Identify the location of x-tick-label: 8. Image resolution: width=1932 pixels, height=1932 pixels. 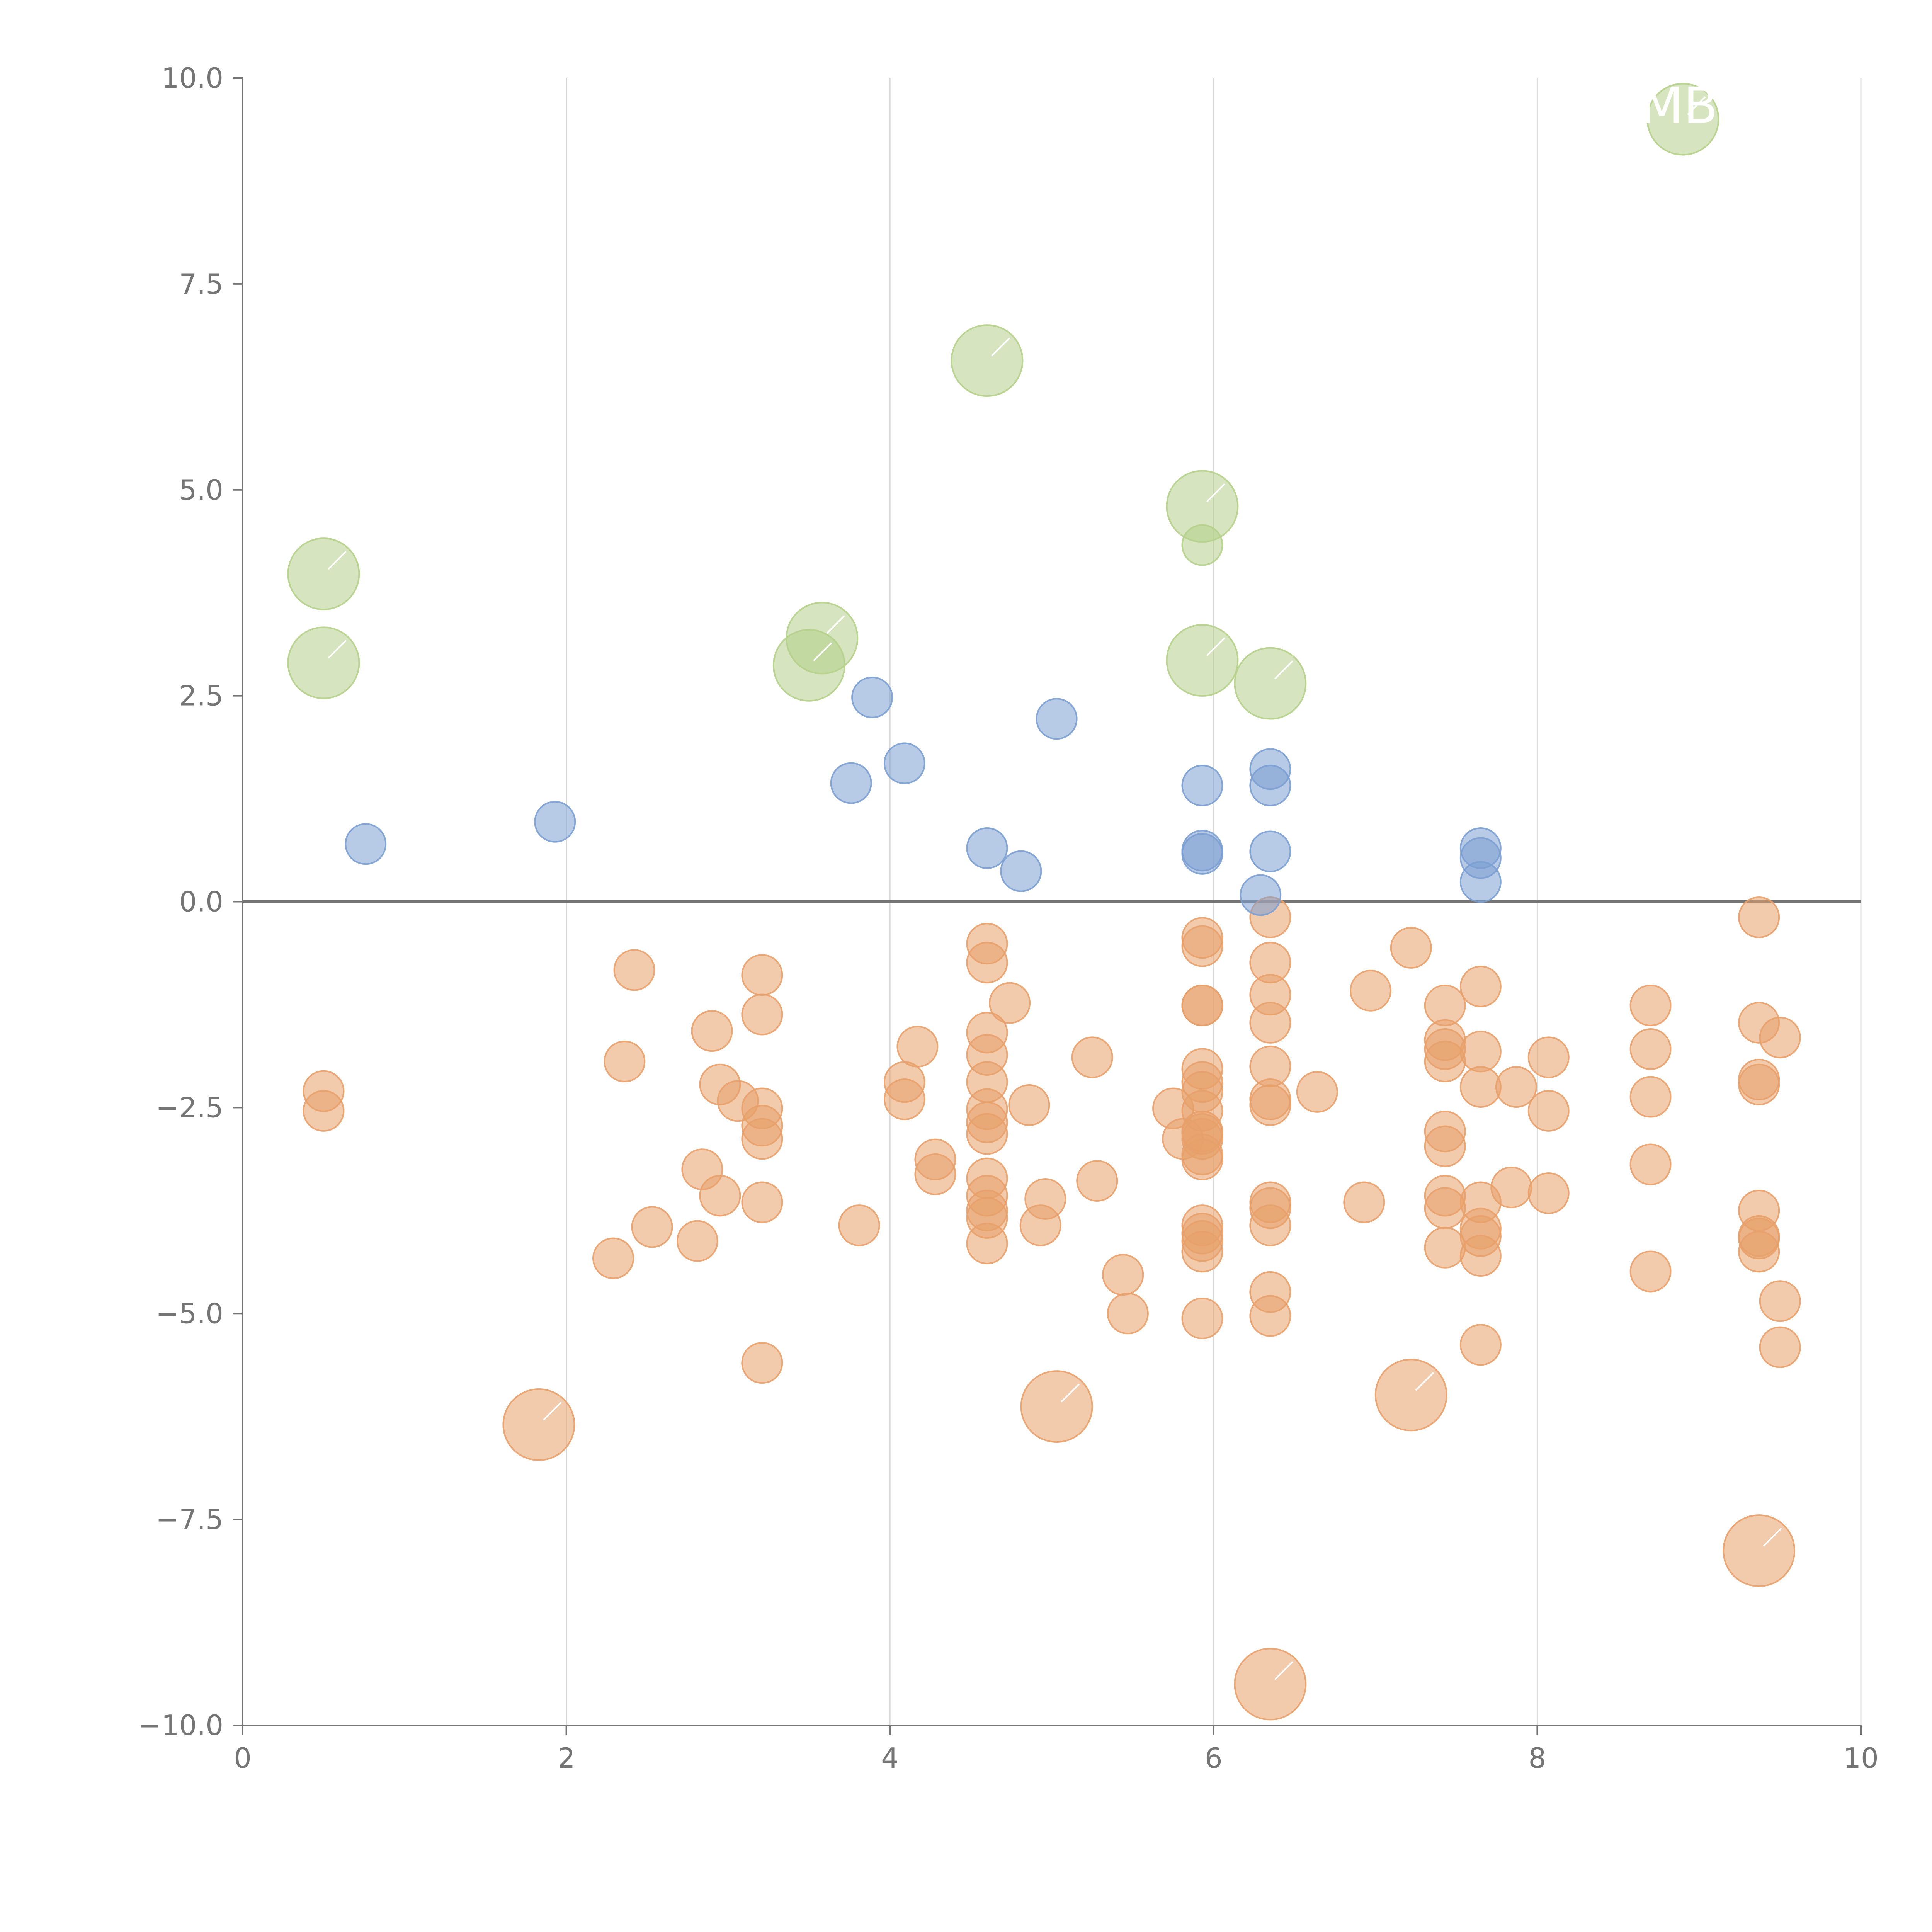
(1537, 1758).